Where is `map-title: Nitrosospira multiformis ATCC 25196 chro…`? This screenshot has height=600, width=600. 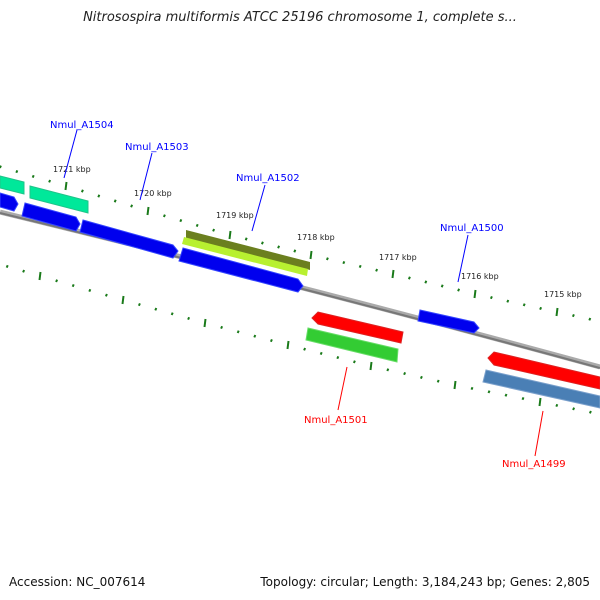 map-title: Nitrosospira multiformis ATCC 25196 chro… is located at coordinates (300, 17).